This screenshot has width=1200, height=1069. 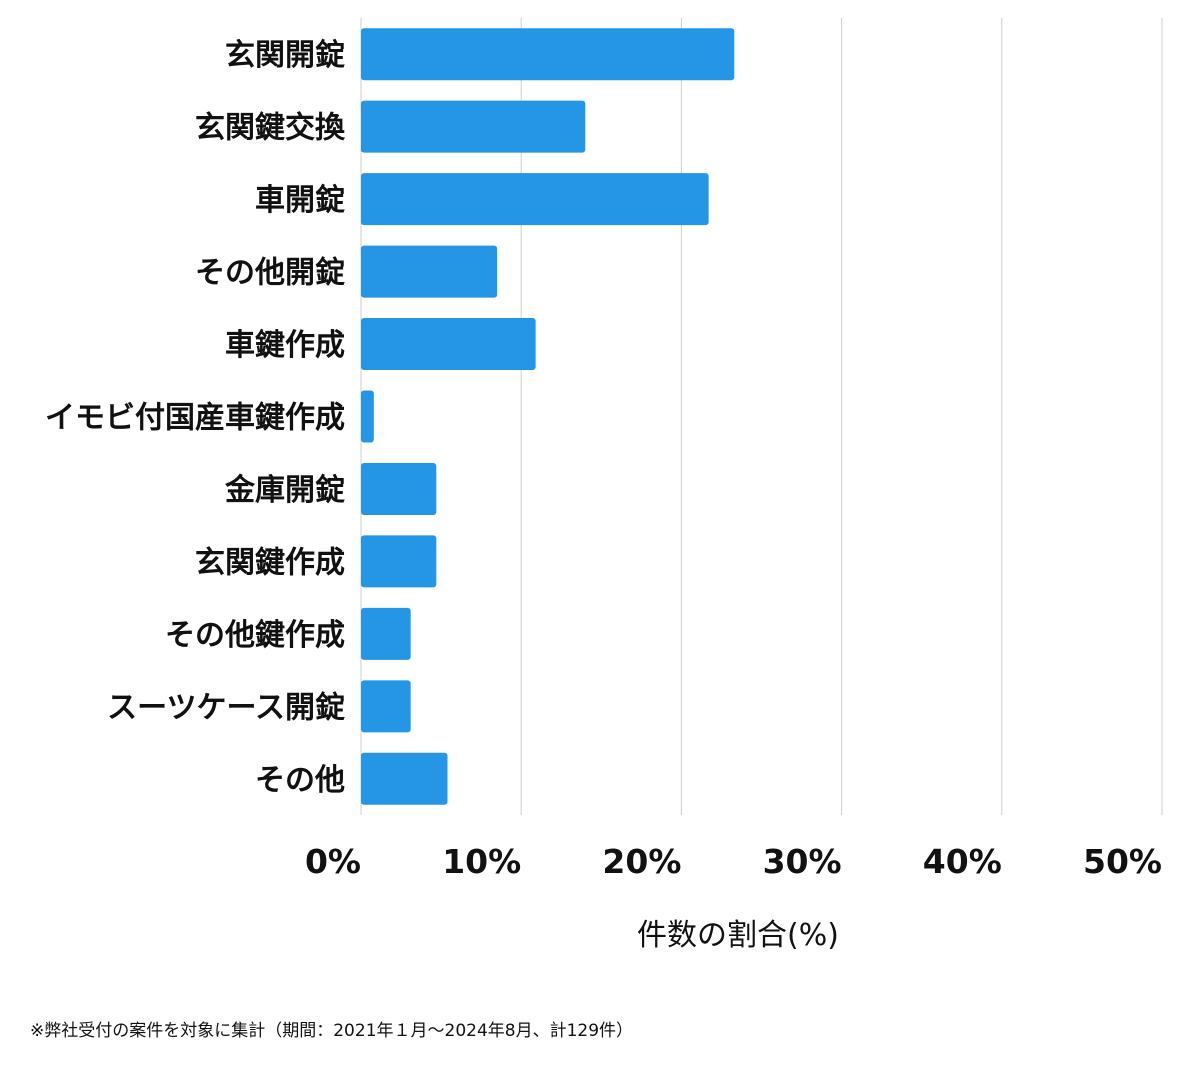 I want to click on x-tick-label: 50%, so click(x=1122, y=861).